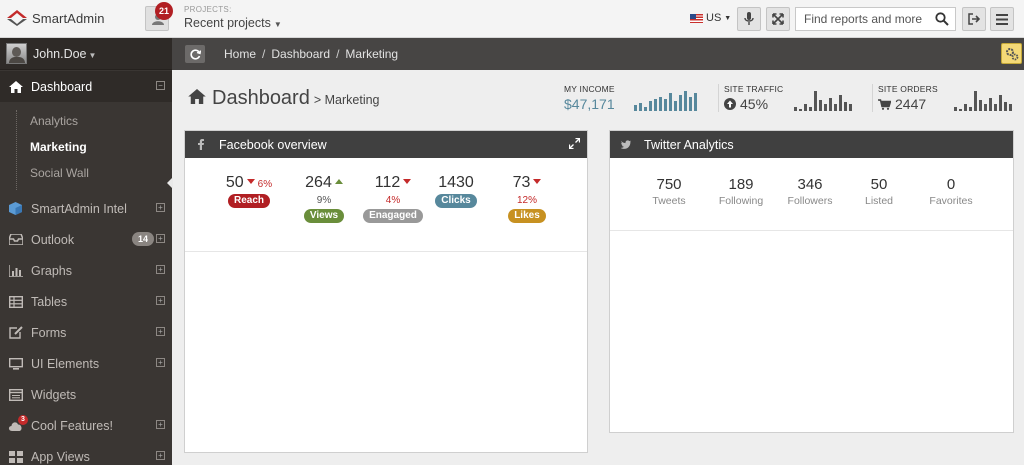 The height and width of the screenshot is (465, 1024). I want to click on stat-label: Followers, so click(810, 201).